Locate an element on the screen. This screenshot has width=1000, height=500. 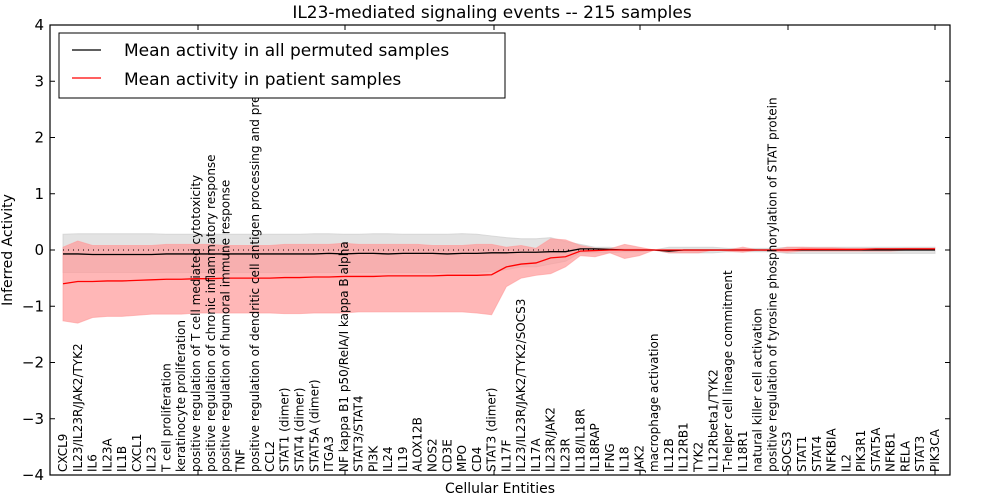
category-label: macrophage activation is located at coordinates (654, 403).